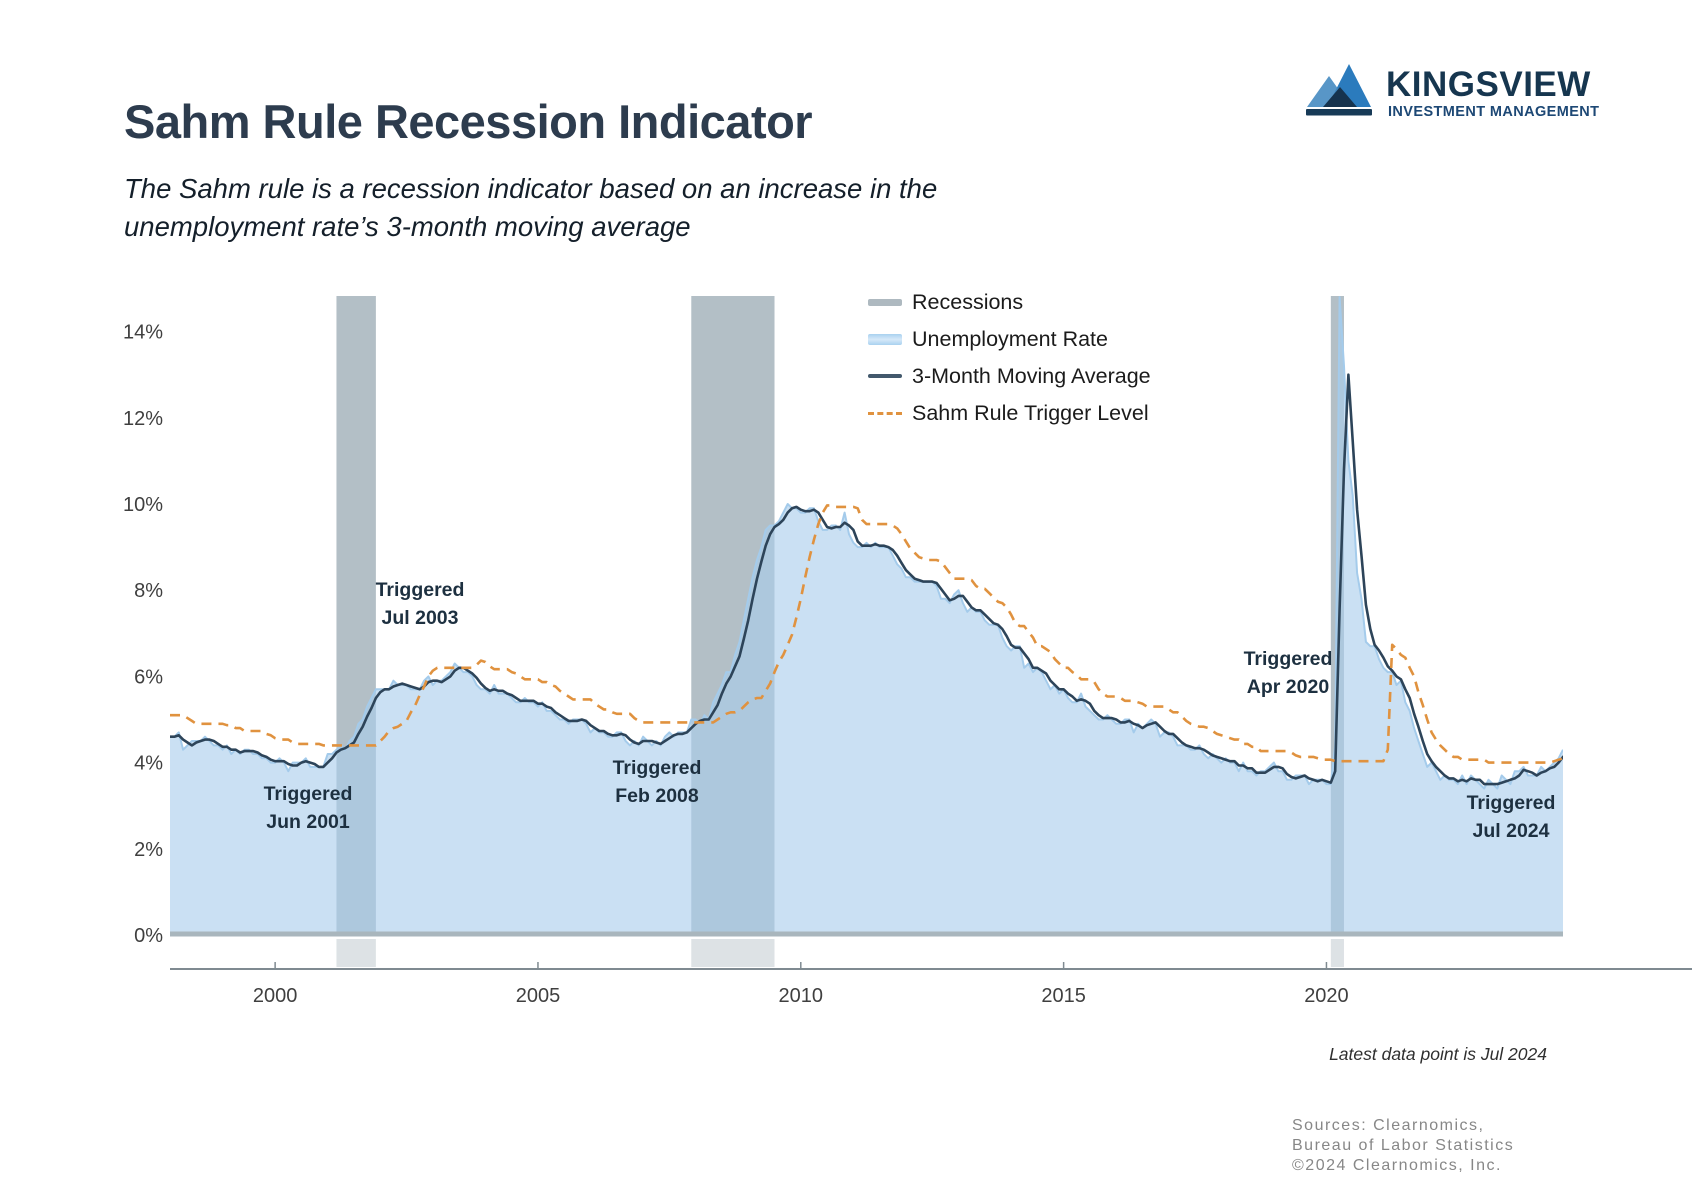  I want to click on latest-data-note: Latest data point is Jul 2024, so click(1438, 1054).